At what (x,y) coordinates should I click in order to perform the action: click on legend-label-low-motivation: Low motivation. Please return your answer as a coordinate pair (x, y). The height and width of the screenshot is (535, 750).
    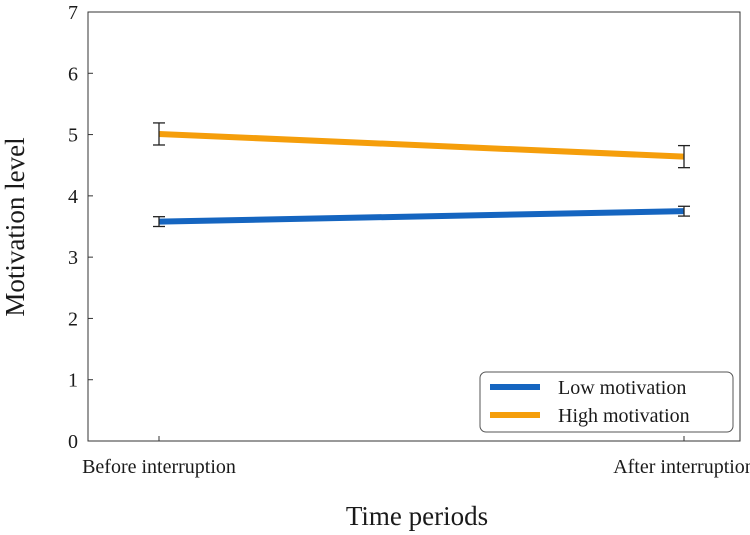
    Looking at the image, I should click on (622, 388).